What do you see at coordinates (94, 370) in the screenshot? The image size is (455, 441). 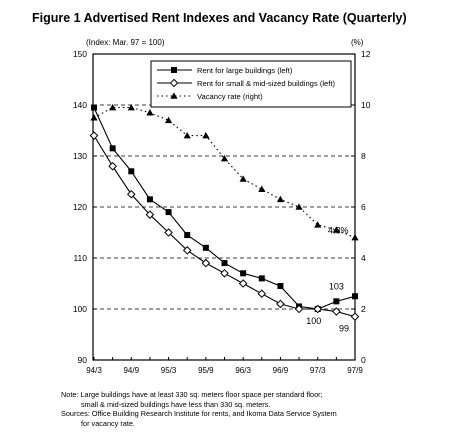 I see `x-axis-tick-label: 94/3` at bounding box center [94, 370].